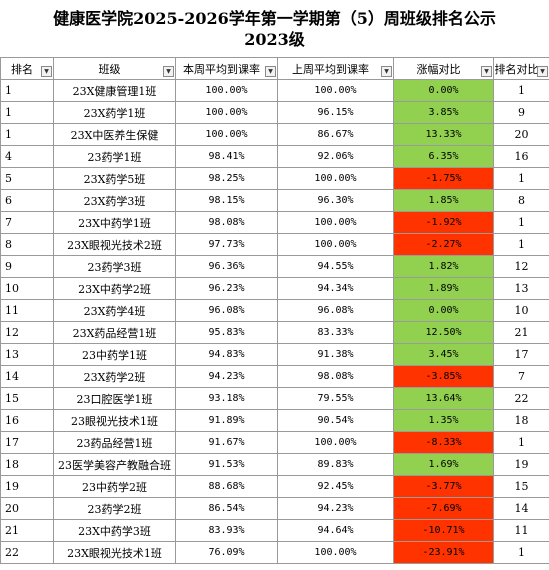  Describe the element at coordinates (335, 200) in the screenshot. I see `cell-last-week: 96.30%` at that location.